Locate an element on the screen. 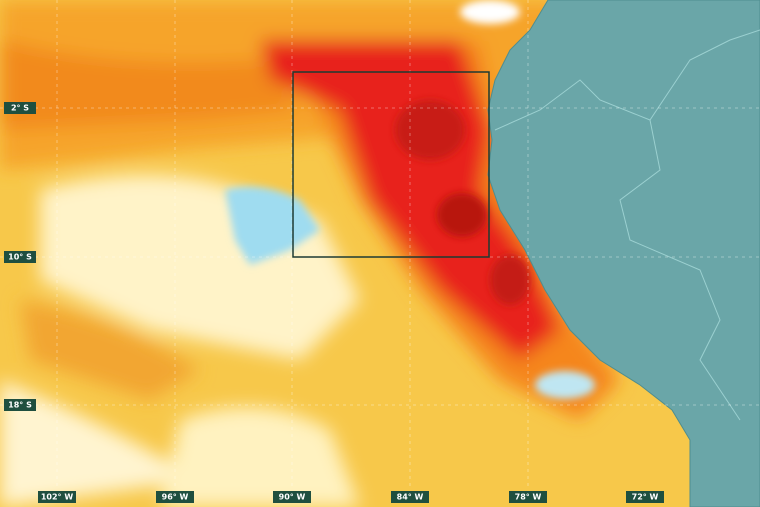 This screenshot has width=760, height=507. lat-label: 18° S is located at coordinates (20, 405).